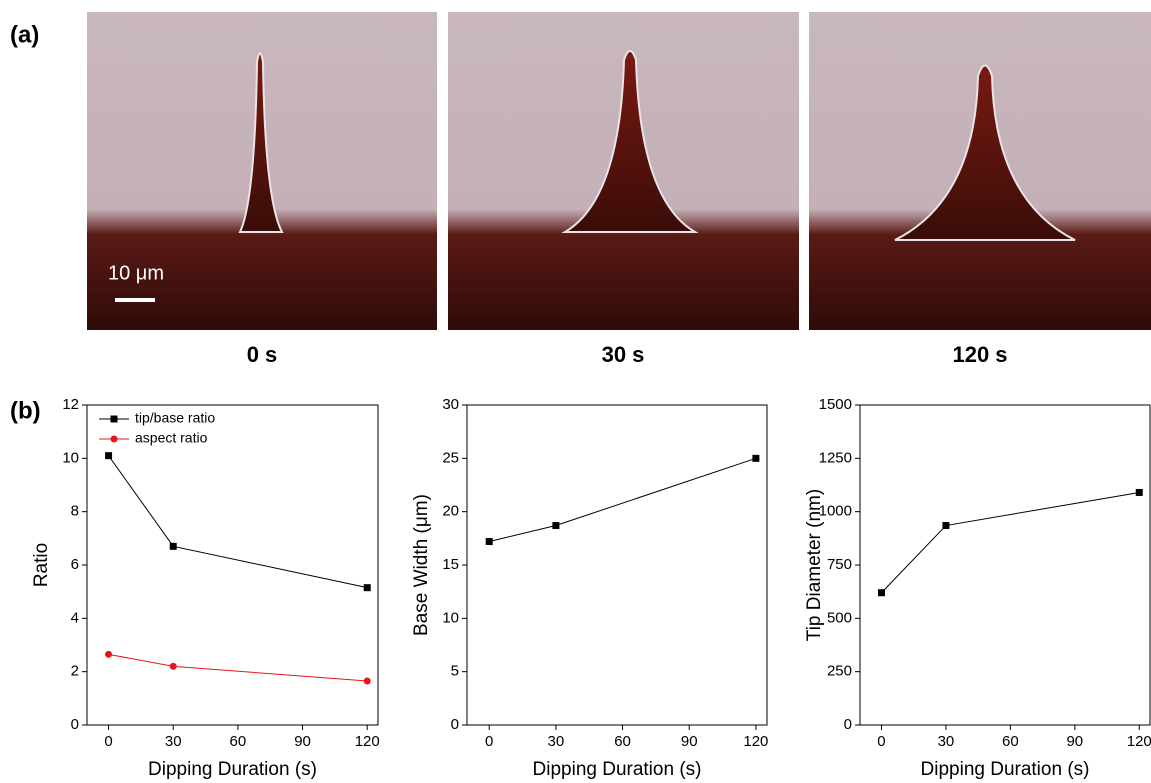  What do you see at coordinates (450, 564) in the screenshot?
I see `y-tick-label: 15` at bounding box center [450, 564].